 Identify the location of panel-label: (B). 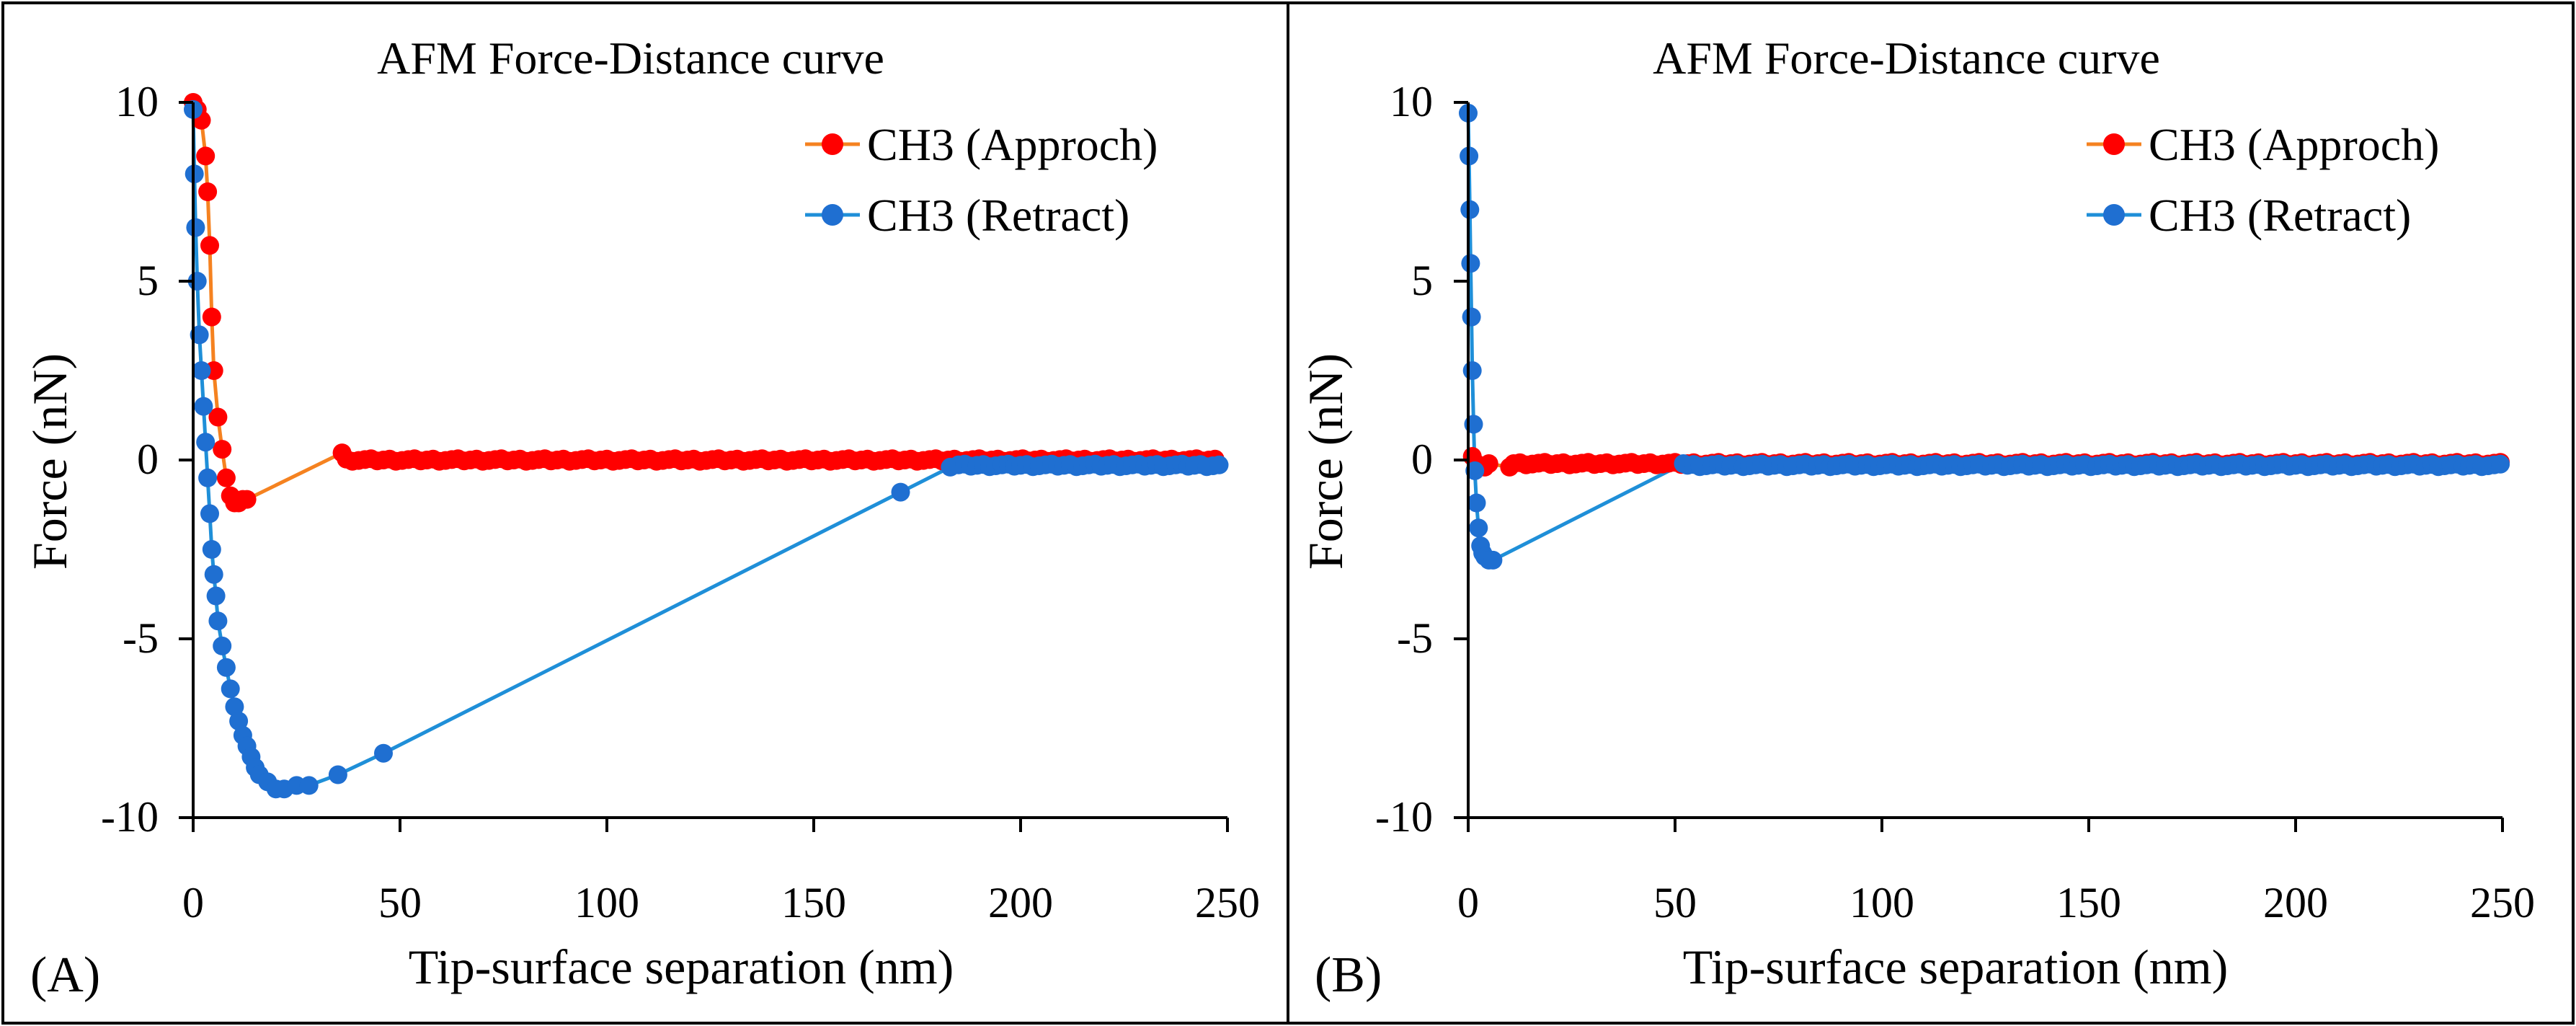
(1348, 975).